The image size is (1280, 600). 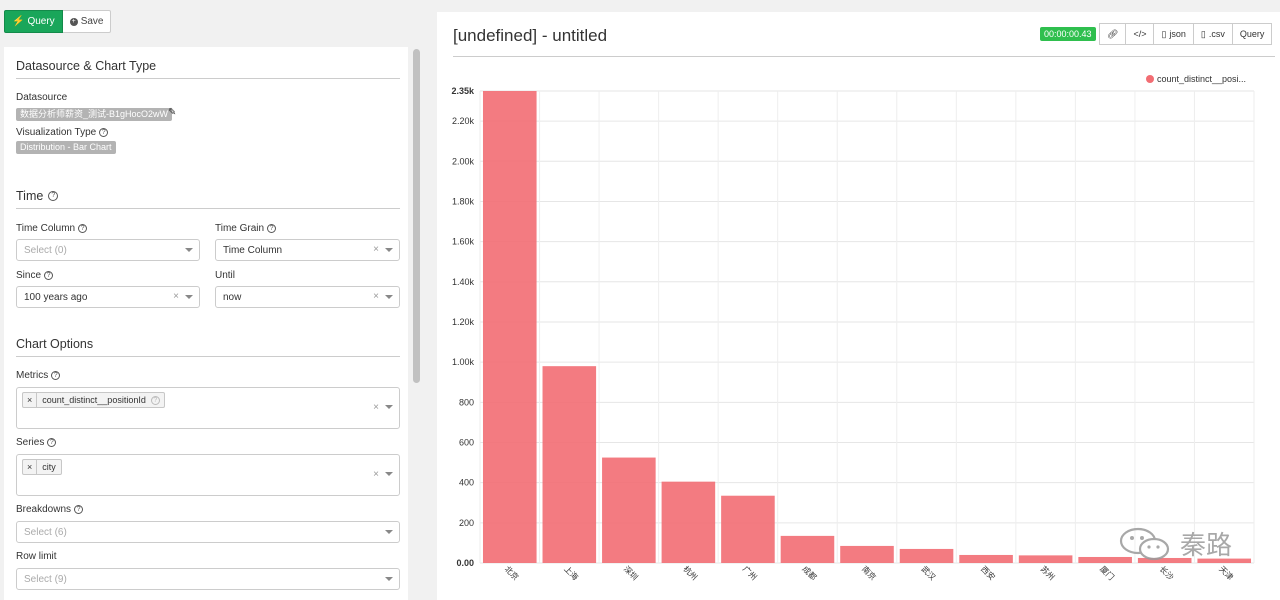 I want to click on time-grain-select: Time Column ×, so click(x=307, y=250).